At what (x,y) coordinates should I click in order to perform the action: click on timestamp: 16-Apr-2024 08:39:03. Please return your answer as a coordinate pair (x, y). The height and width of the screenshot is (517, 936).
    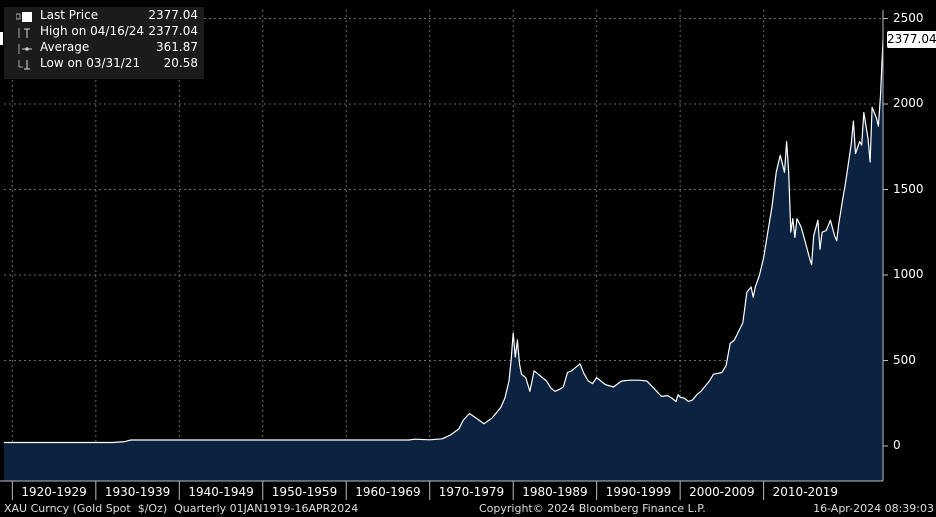
    Looking at the image, I should click on (873, 508).